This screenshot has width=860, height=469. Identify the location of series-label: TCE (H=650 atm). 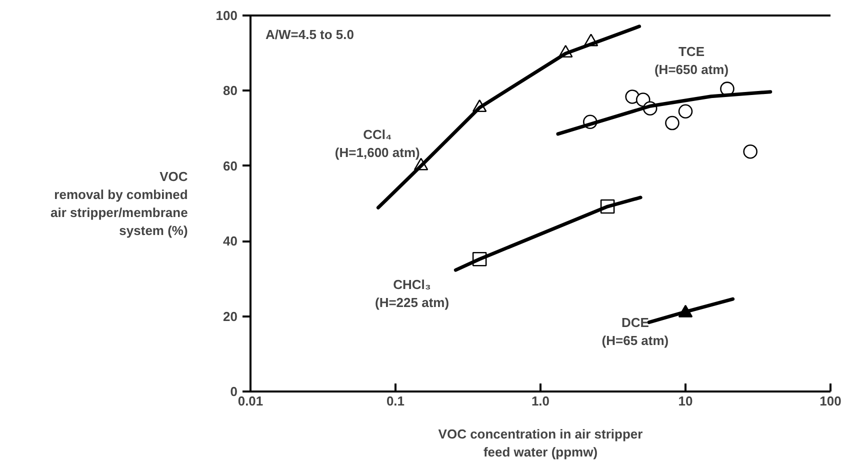
(691, 61).